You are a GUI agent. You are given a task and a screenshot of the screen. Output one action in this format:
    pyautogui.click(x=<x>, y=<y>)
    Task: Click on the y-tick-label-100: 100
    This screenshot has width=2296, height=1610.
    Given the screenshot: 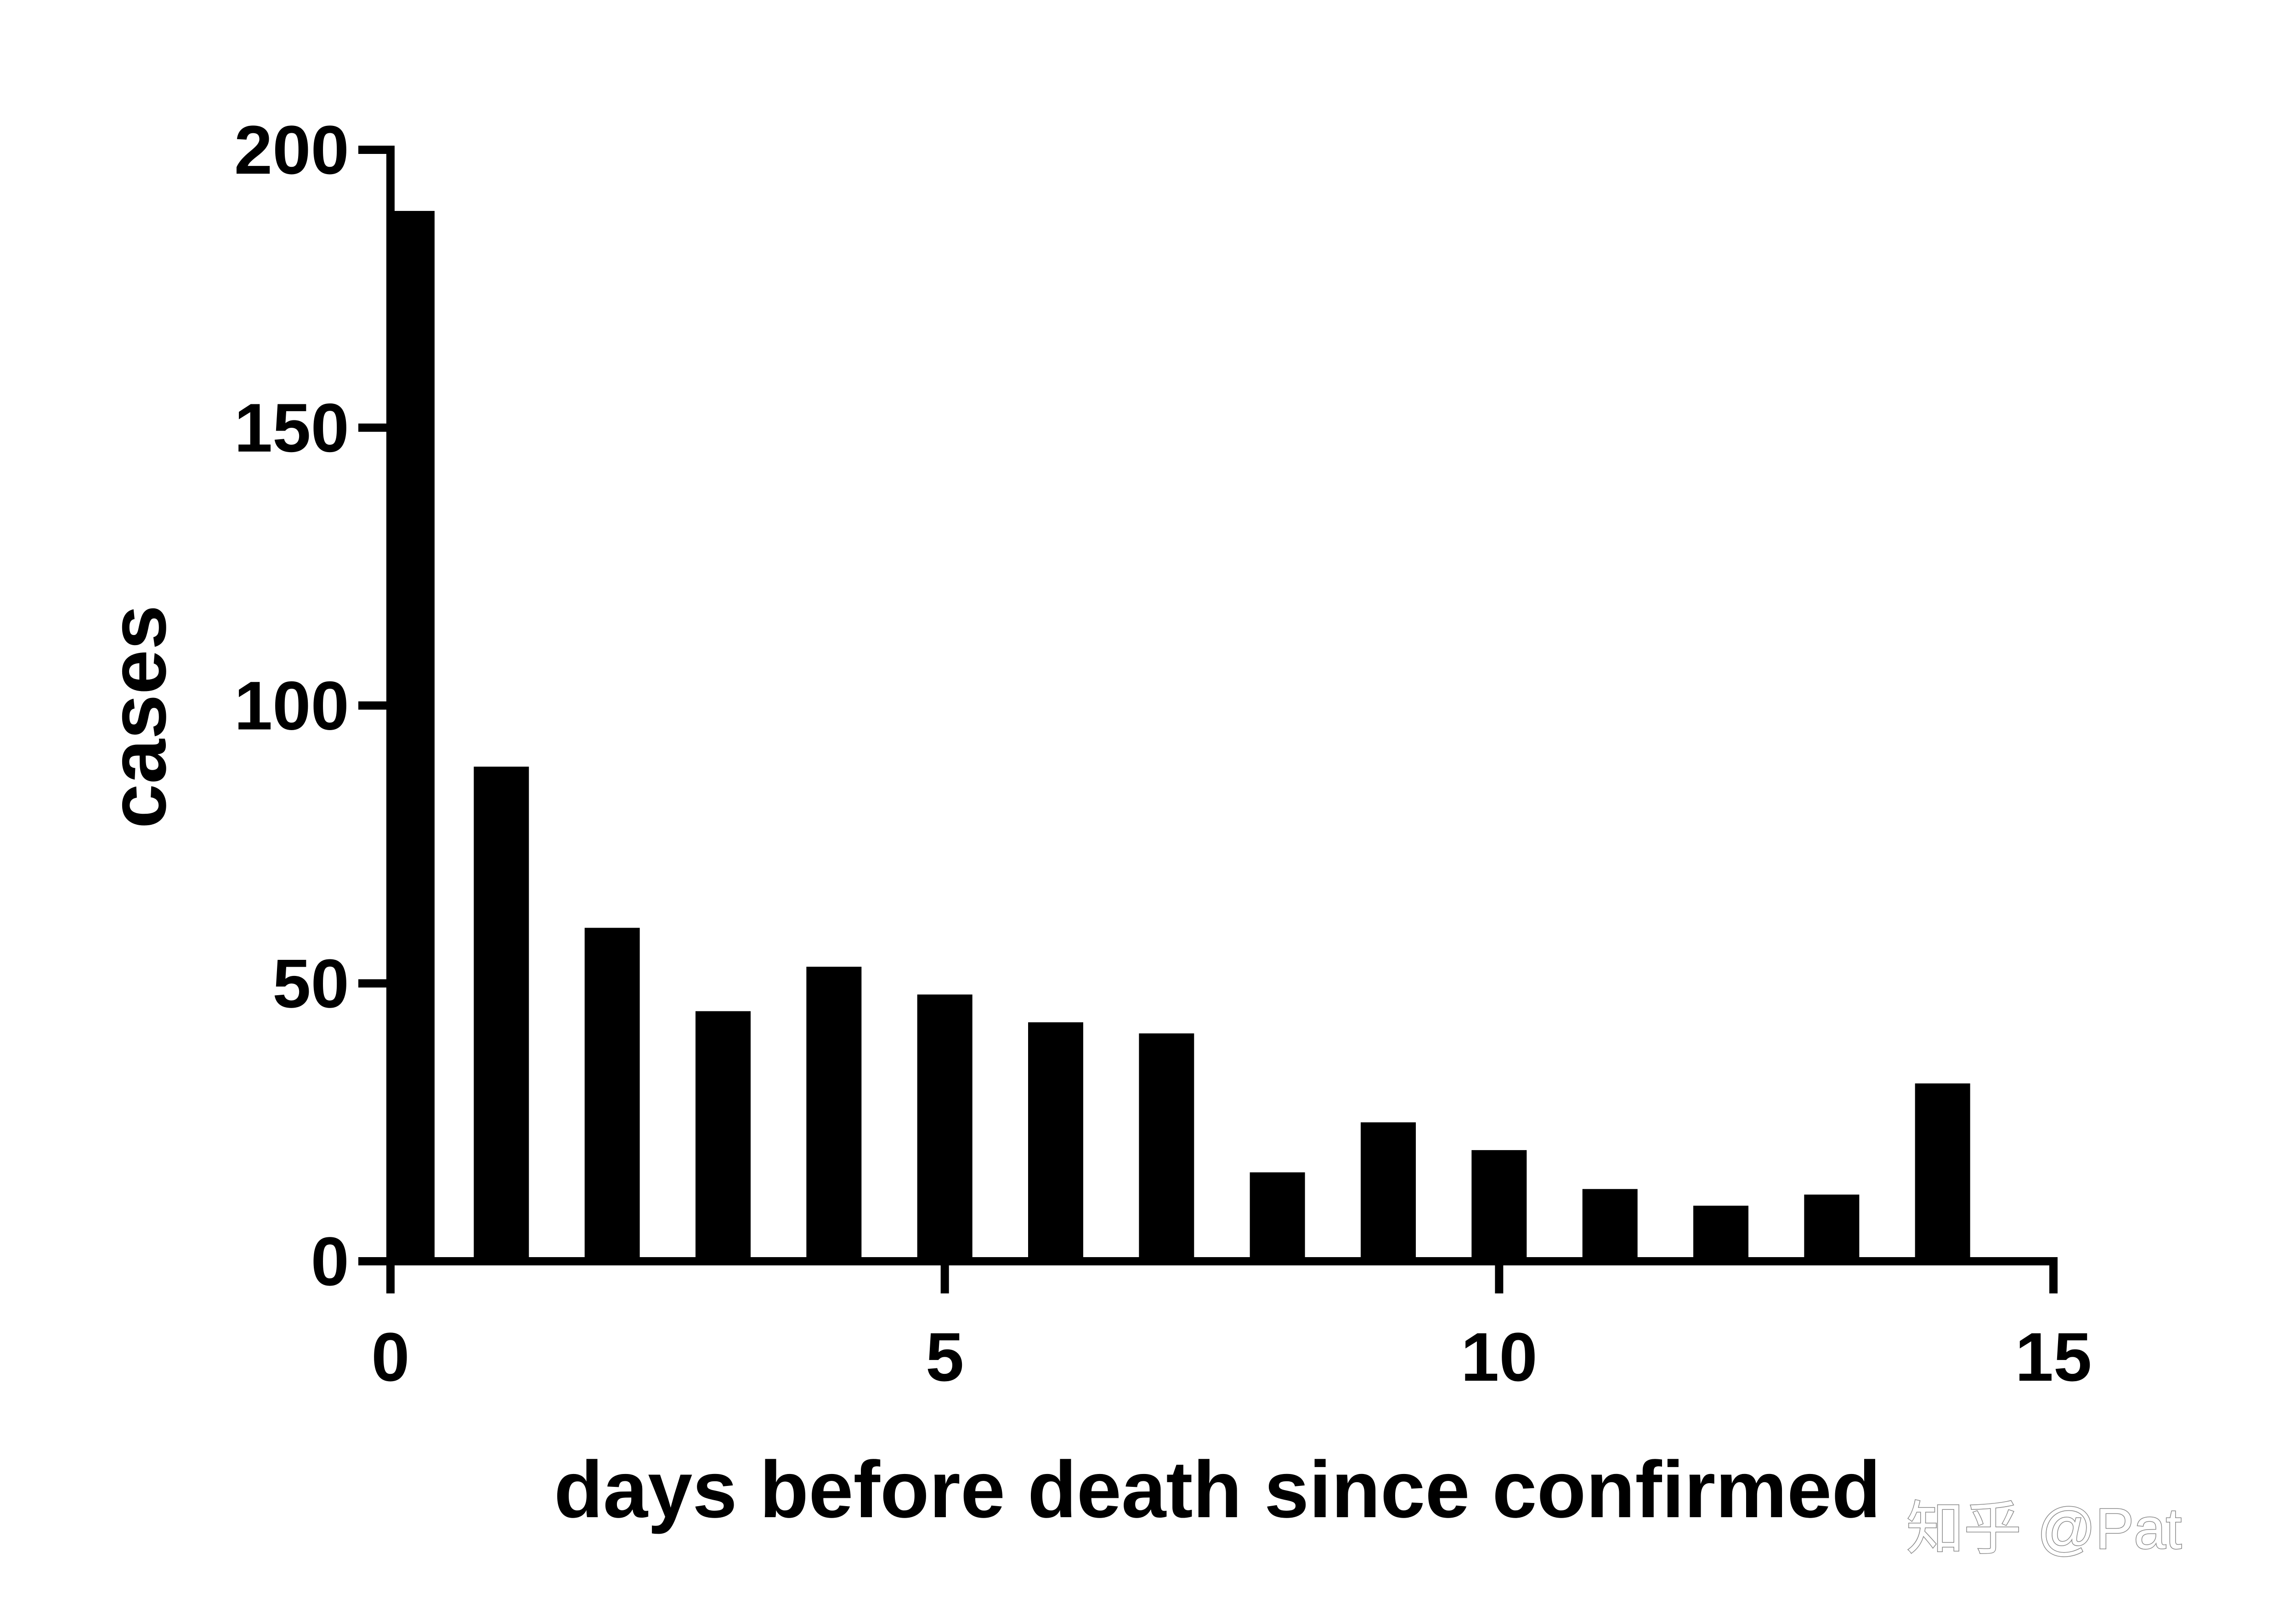 What is the action you would take?
    pyautogui.click(x=291, y=705)
    